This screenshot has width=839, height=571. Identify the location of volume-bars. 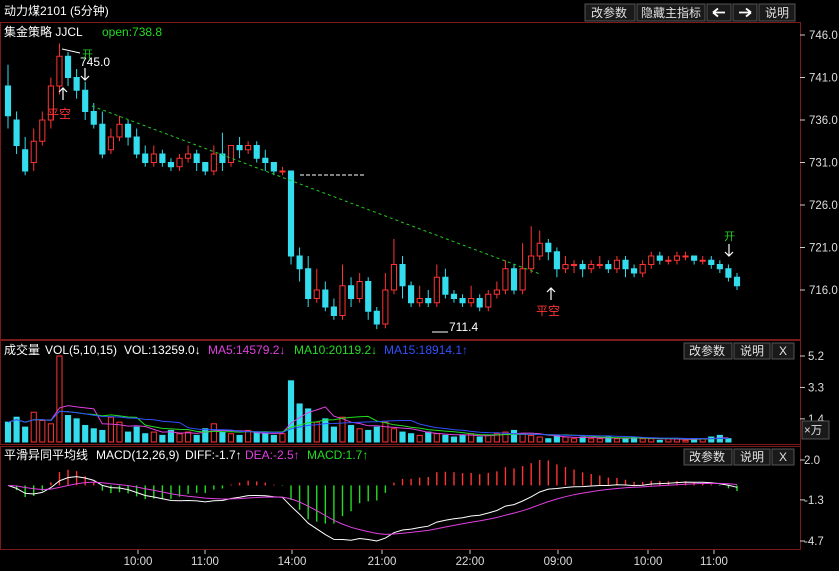
(368, 399).